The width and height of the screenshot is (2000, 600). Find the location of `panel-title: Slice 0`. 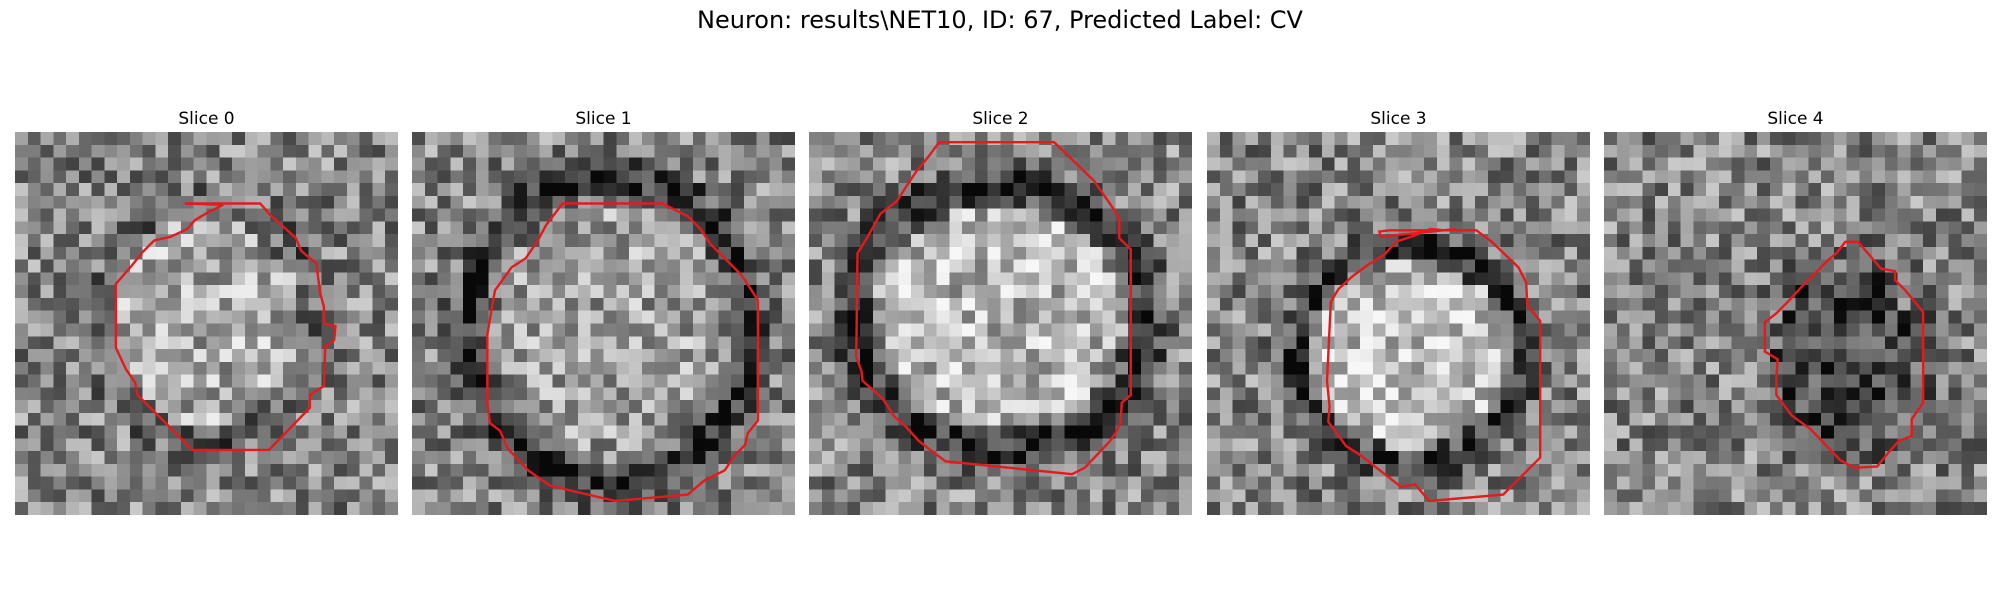

panel-title: Slice 0 is located at coordinates (206, 119).